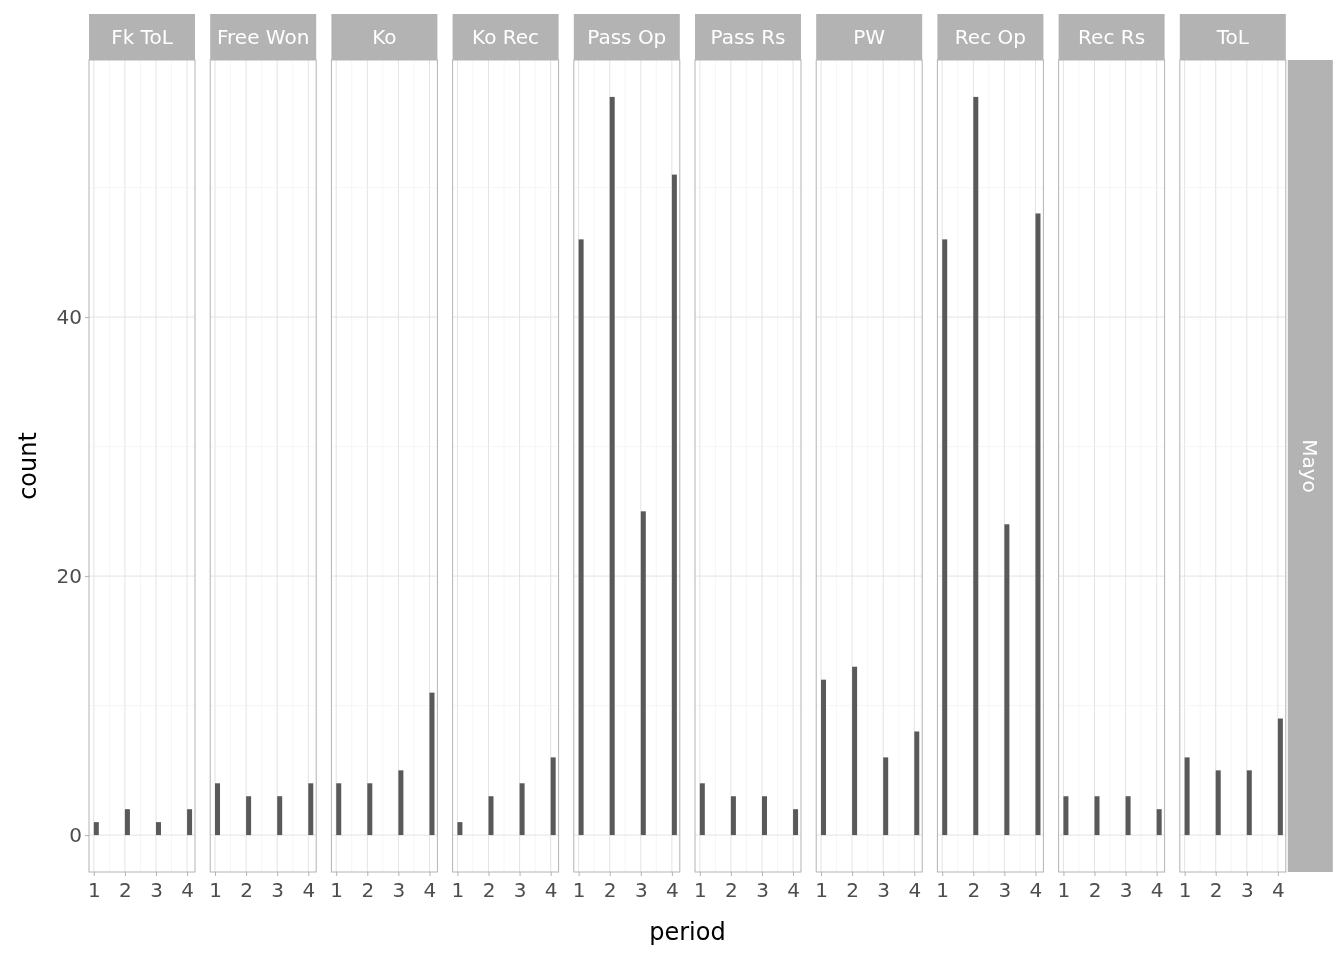 The height and width of the screenshot is (960, 1344). Describe the element at coordinates (1232, 37) in the screenshot. I see `chart-title: ToL` at that location.